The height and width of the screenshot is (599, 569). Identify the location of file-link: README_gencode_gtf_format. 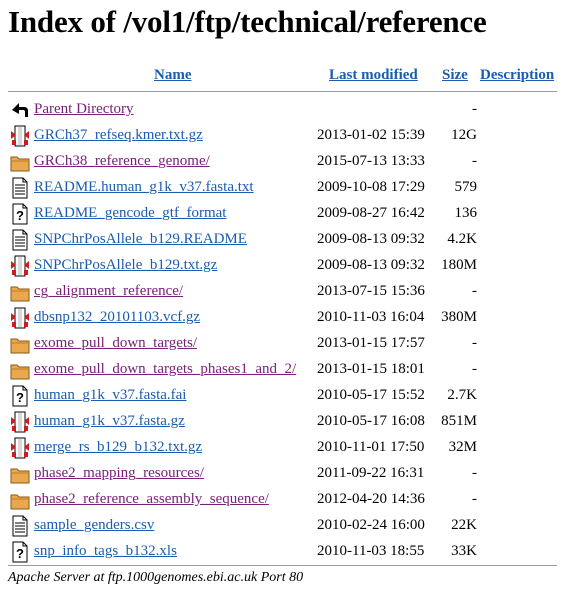
(130, 213).